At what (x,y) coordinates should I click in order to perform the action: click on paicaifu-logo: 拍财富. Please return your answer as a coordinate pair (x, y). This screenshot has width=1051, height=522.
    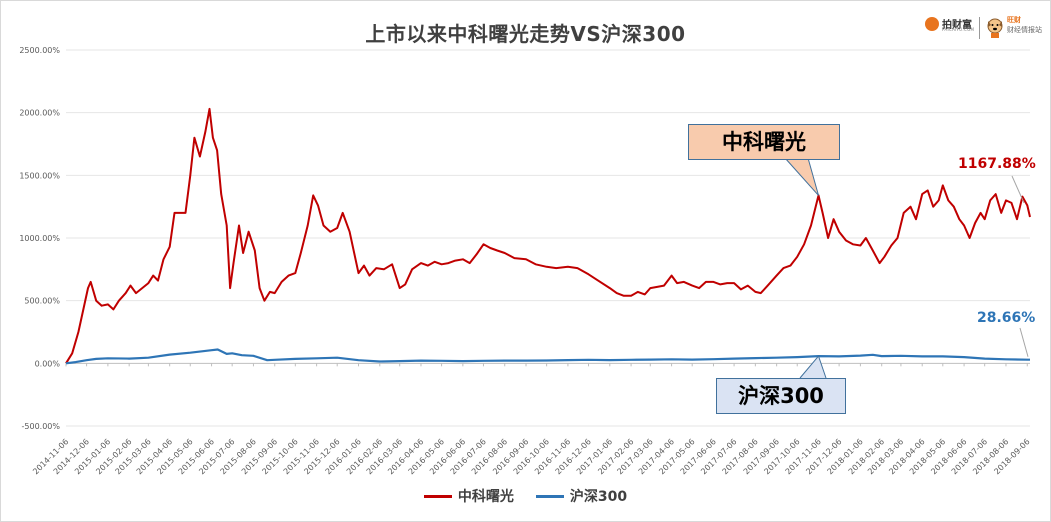
    Looking at the image, I should click on (948, 23).